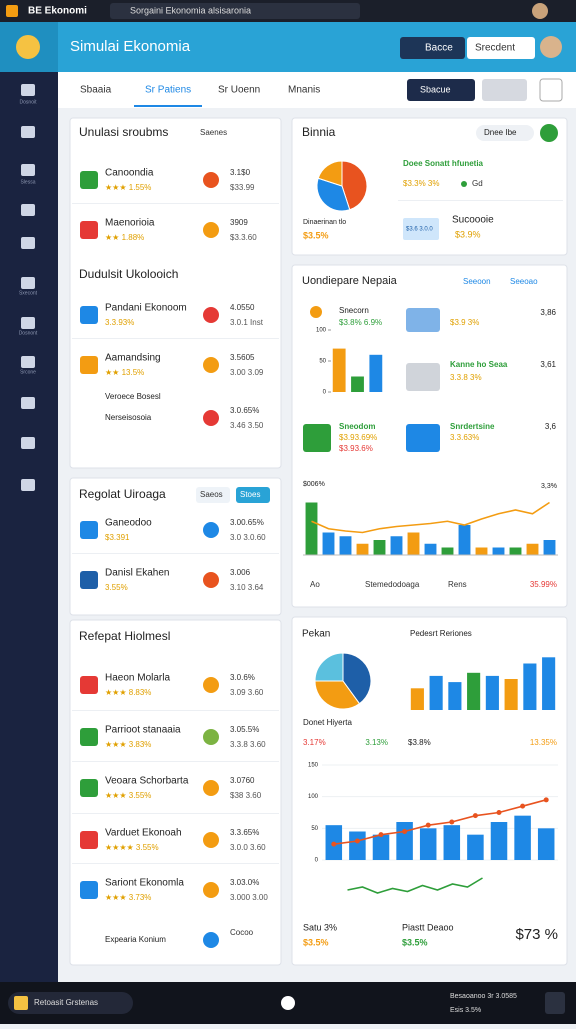  Describe the element at coordinates (21, 1003) in the screenshot. I see `footer-icon` at that location.